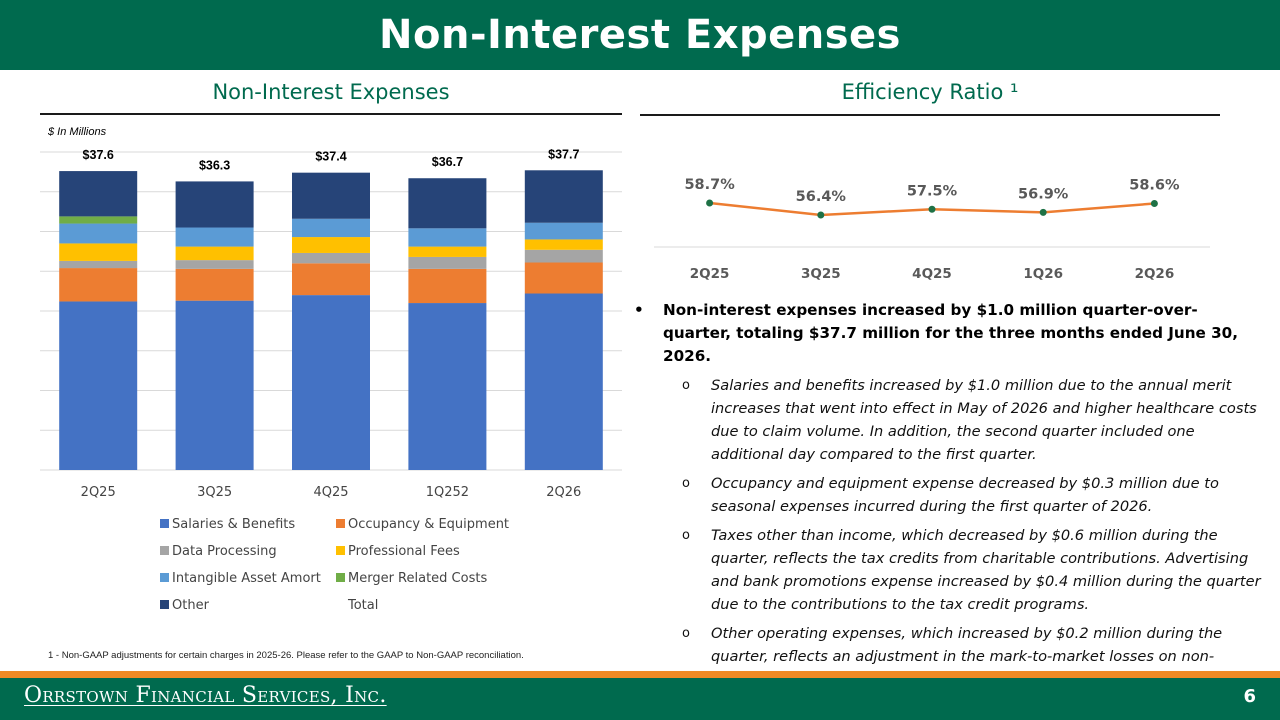 The image size is (1280, 720). I want to click on legend-label: Total, so click(363, 605).